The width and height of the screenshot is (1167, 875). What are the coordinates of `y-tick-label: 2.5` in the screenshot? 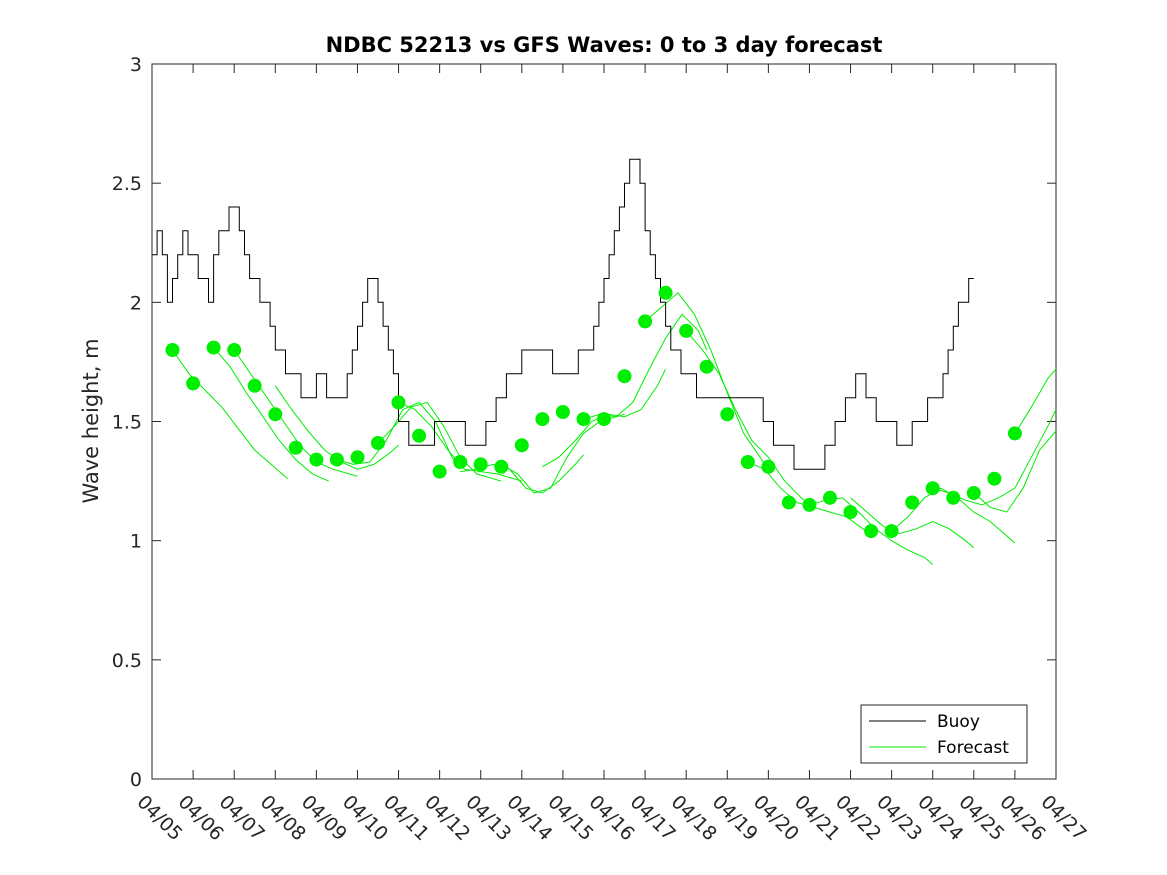 It's located at (127, 184).